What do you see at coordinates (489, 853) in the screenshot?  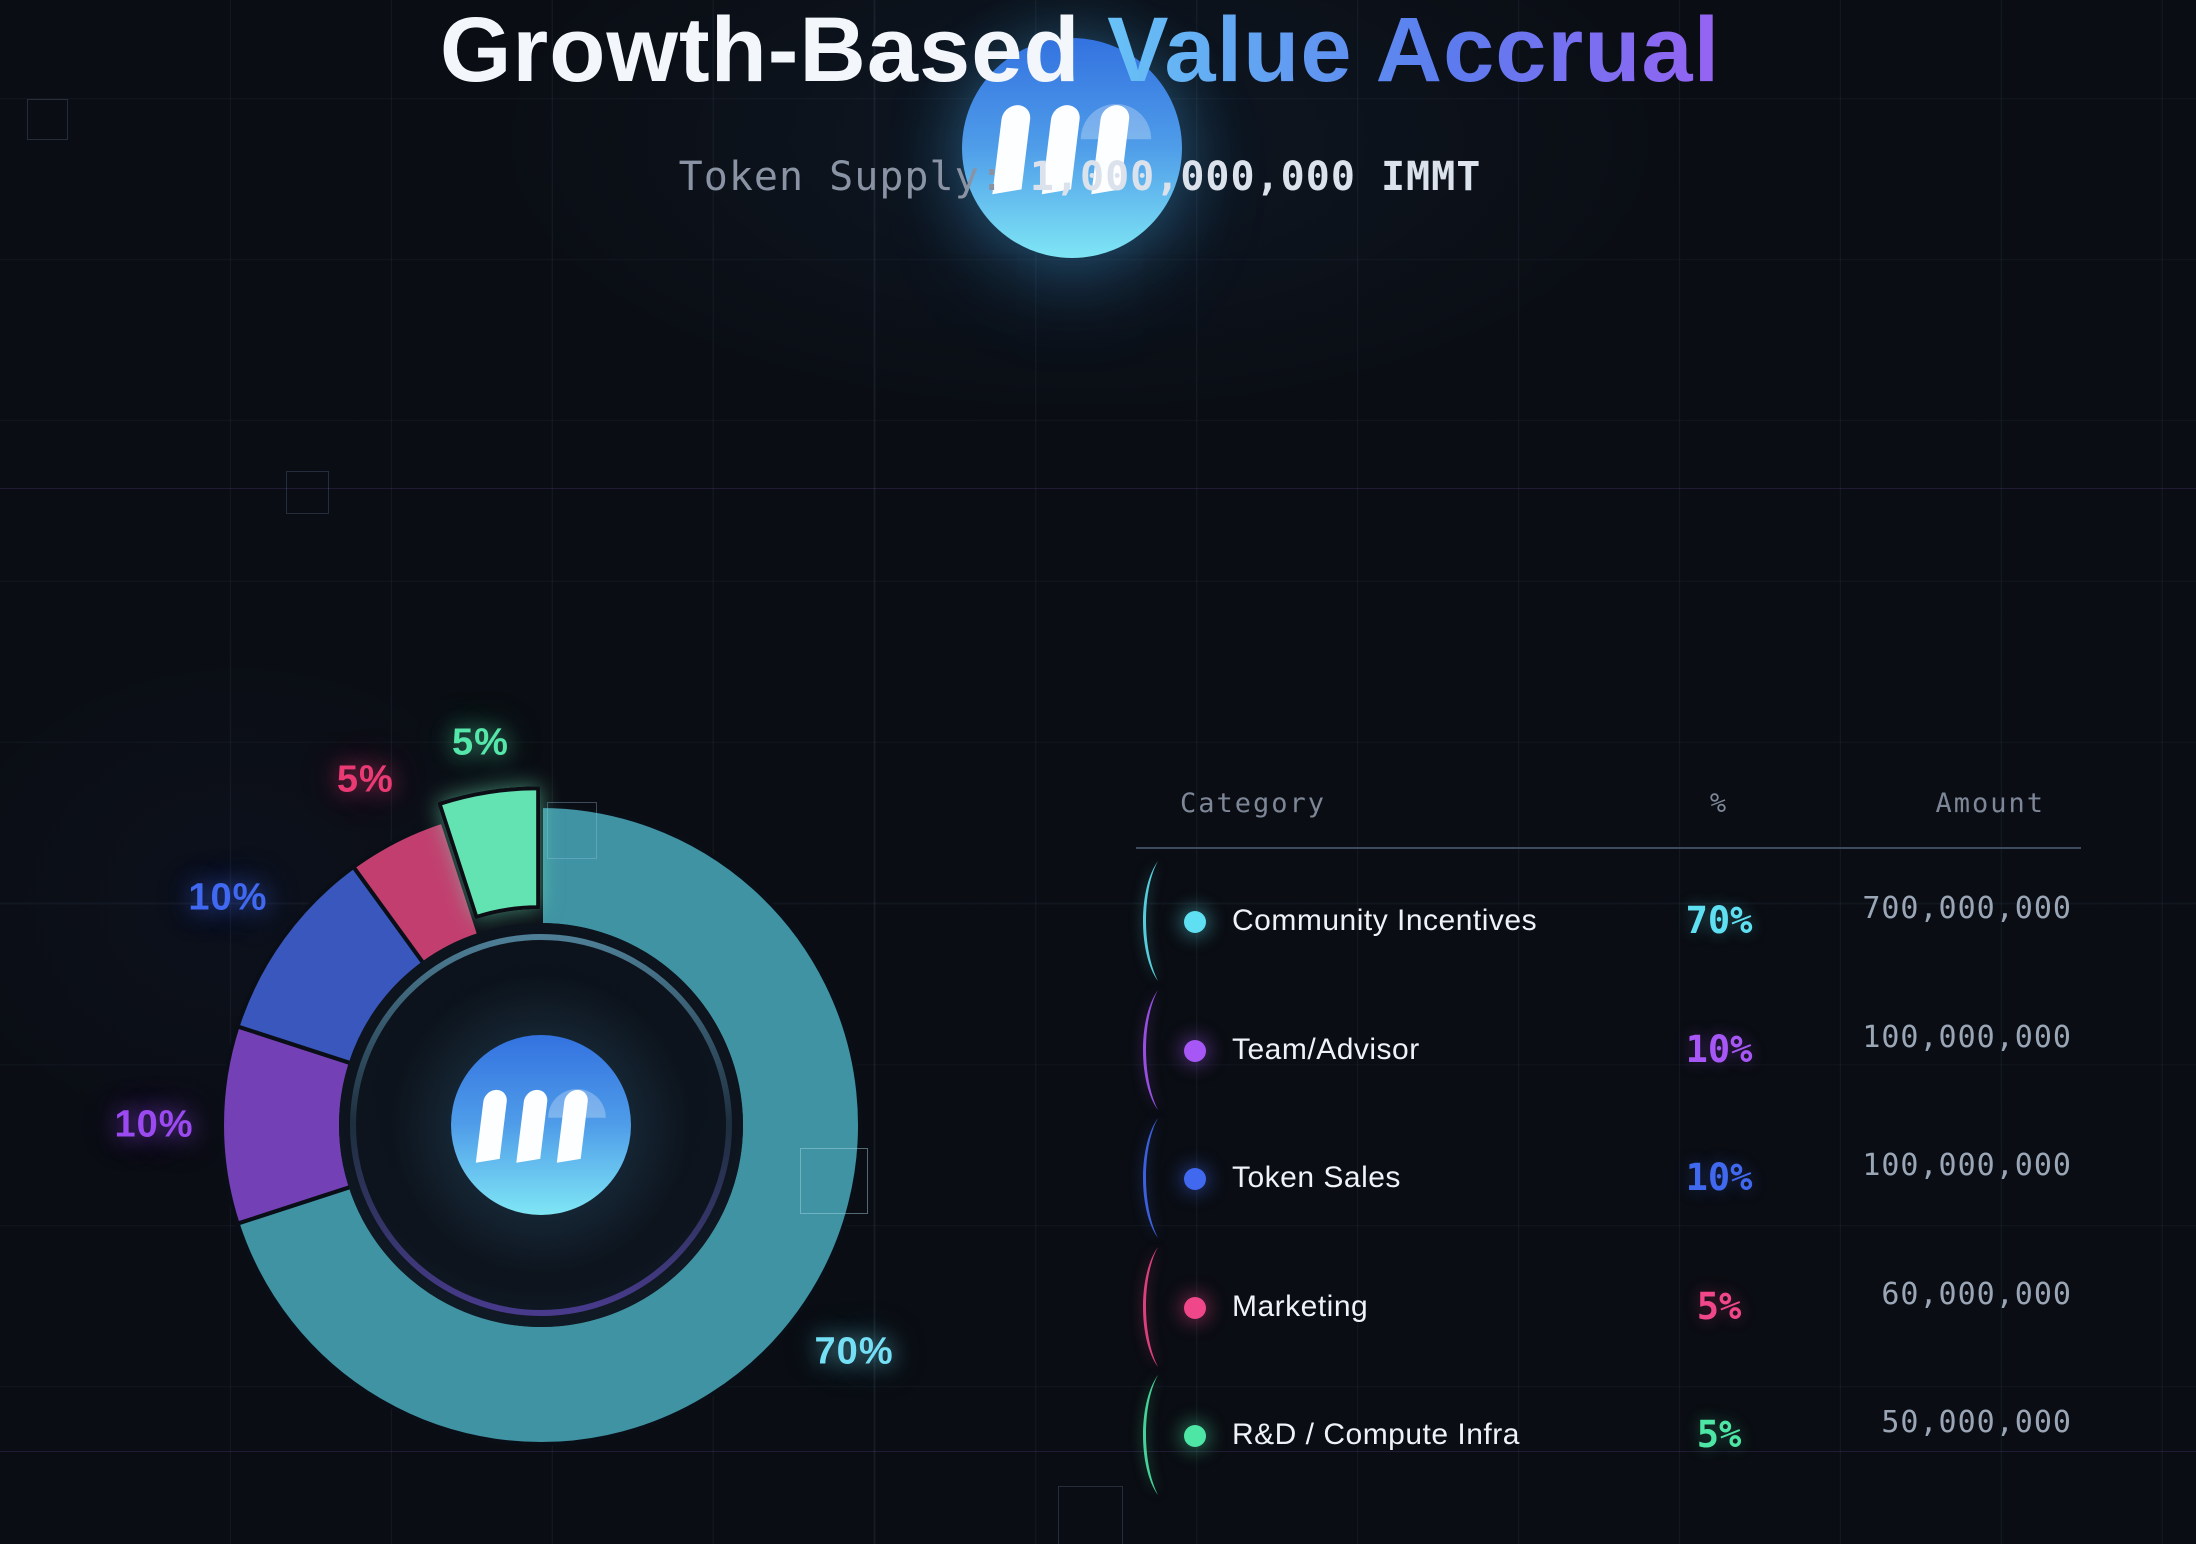 I see `donut-slice-r-d-compute-infra` at bounding box center [489, 853].